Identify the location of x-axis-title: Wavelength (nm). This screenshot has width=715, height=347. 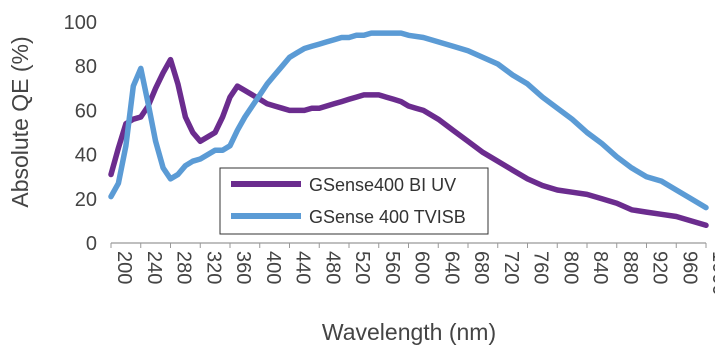
(409, 332).